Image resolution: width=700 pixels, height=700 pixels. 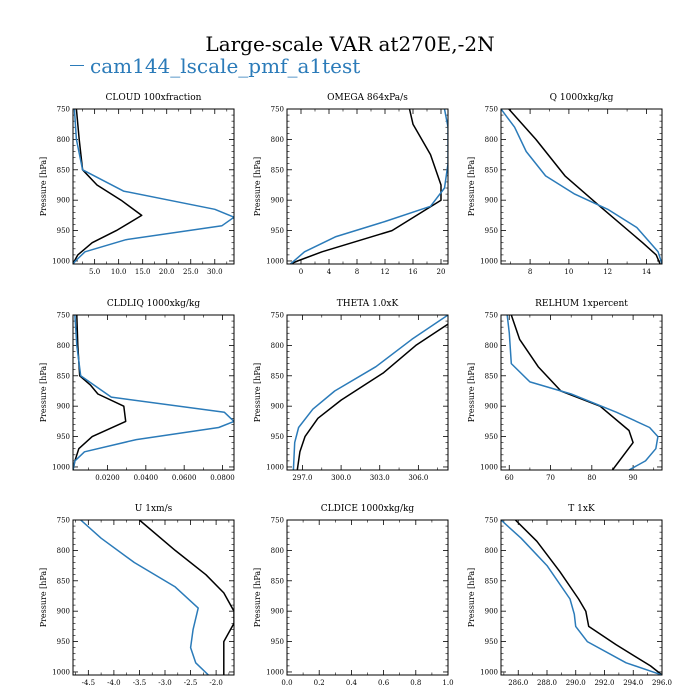 I want to click on x-tick-label: 14, so click(x=646, y=272).